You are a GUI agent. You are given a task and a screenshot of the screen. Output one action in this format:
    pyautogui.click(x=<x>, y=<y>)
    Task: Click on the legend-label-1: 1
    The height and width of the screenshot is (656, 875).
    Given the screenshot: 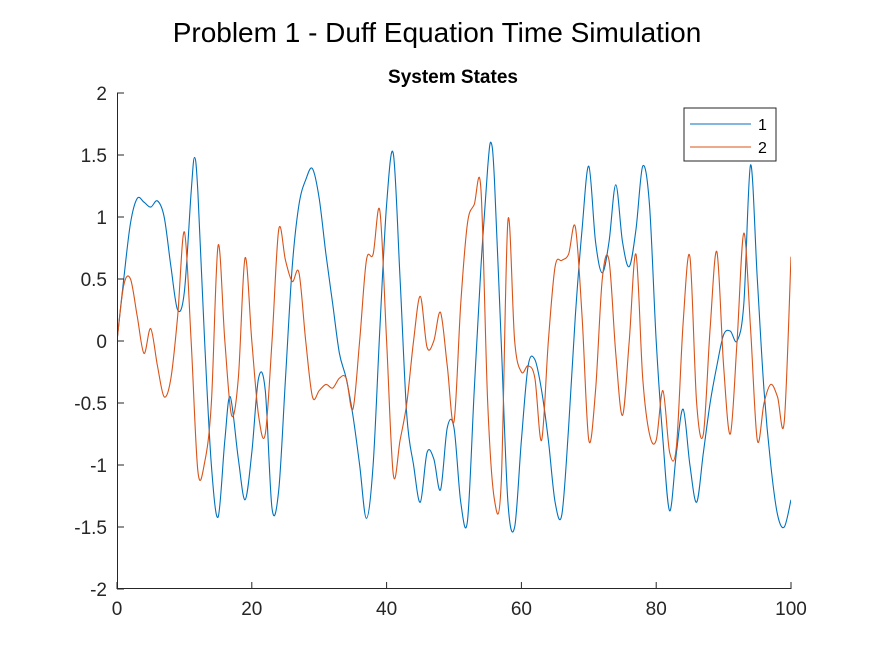 What is the action you would take?
    pyautogui.click(x=762, y=125)
    